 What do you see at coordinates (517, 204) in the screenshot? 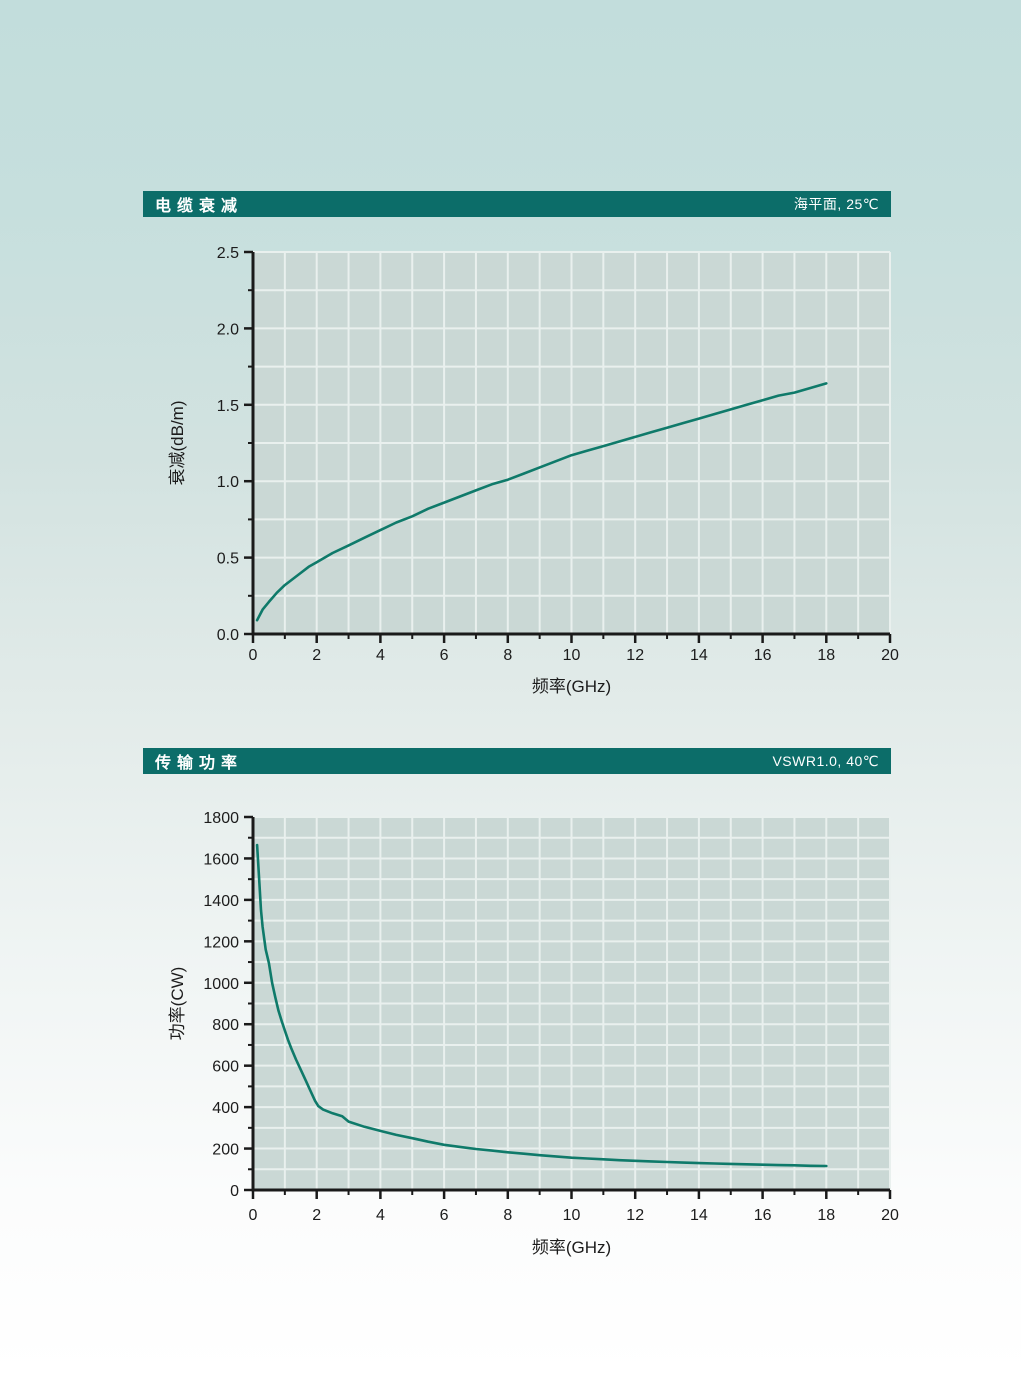
I see `chart1-header-bar: 电缆衰减 海平面, 25℃` at bounding box center [517, 204].